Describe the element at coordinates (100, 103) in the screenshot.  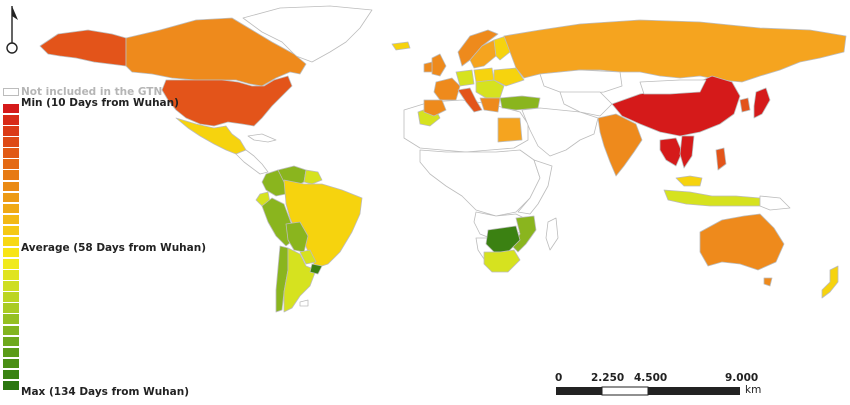
I see `legend-min-label: Min (10 Days from Wuhan)` at that location.